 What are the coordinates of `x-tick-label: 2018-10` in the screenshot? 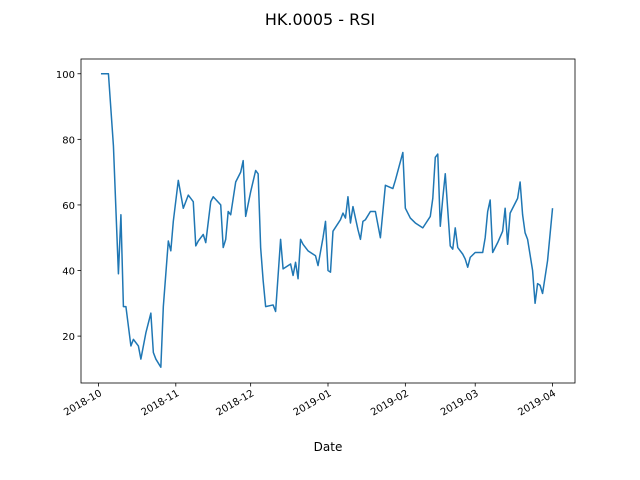 It's located at (83, 403).